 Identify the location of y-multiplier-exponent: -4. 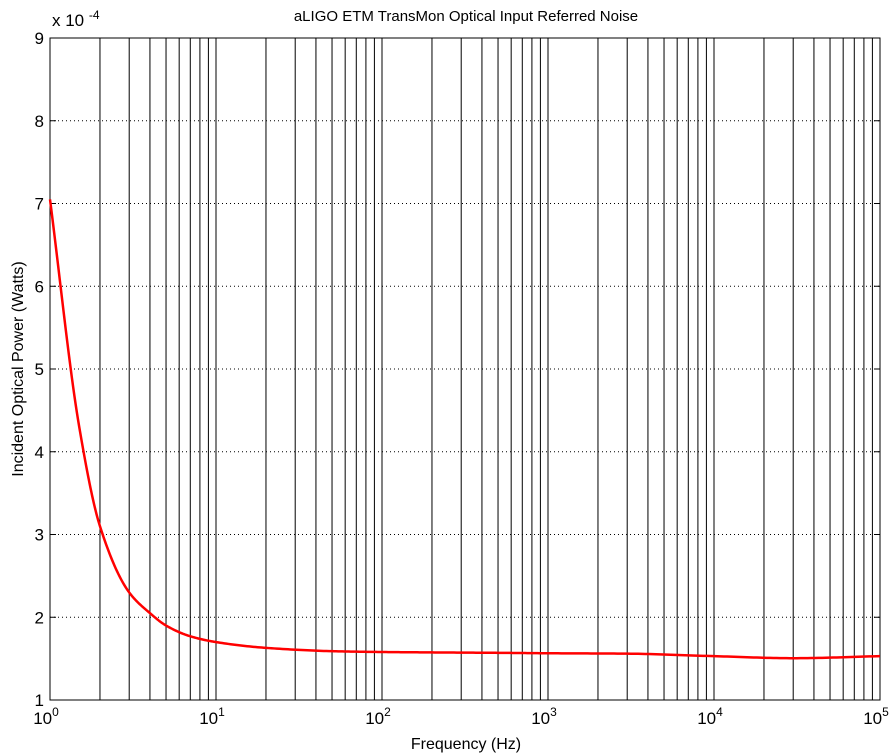
(94, 15).